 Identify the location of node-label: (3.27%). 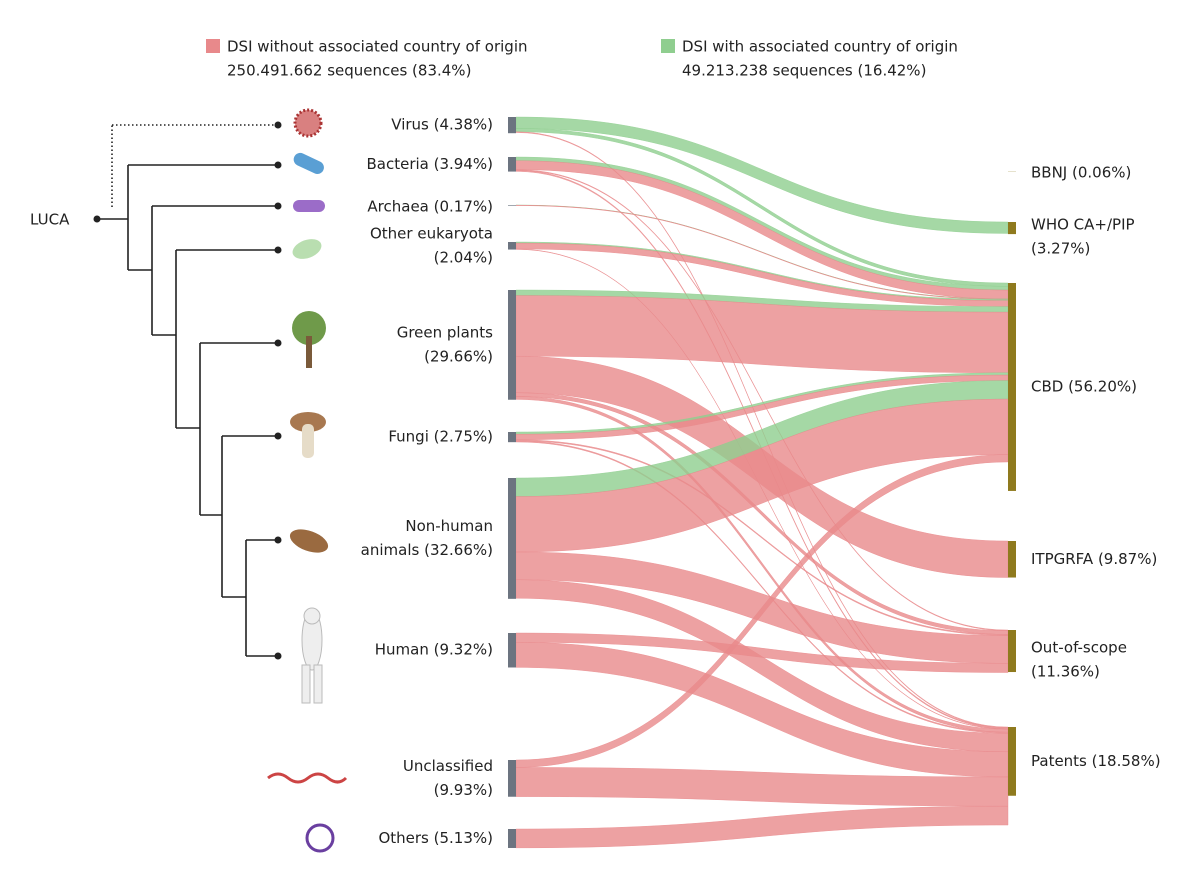
(1060, 249).